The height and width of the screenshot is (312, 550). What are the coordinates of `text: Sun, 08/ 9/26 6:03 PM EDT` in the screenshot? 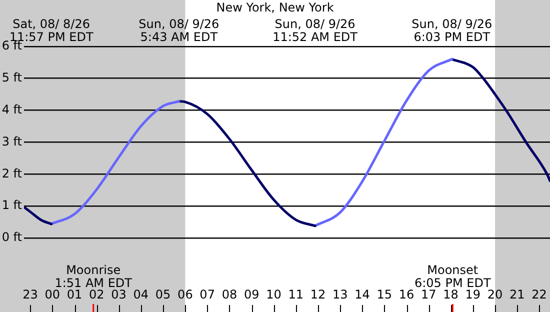 It's located at (452, 30).